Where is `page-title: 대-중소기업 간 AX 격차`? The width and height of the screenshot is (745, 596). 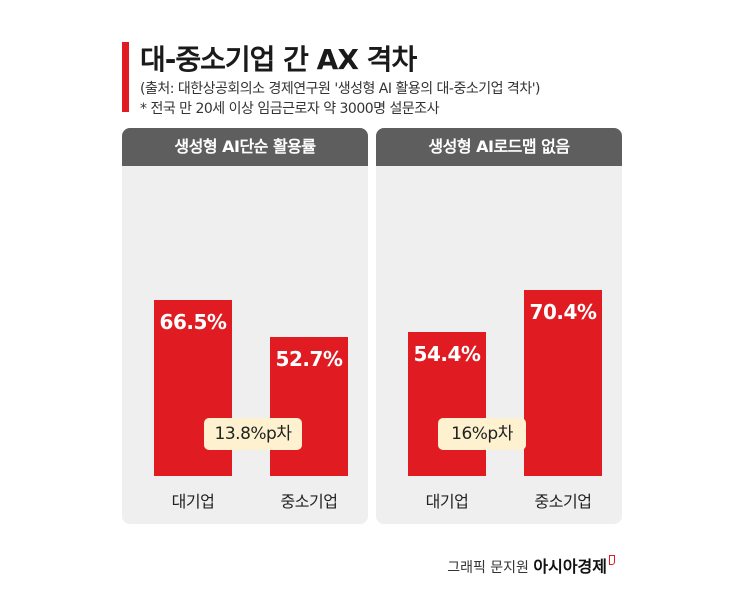
page-title: 대-중소기업 간 AX 격차 is located at coordinates (278, 59).